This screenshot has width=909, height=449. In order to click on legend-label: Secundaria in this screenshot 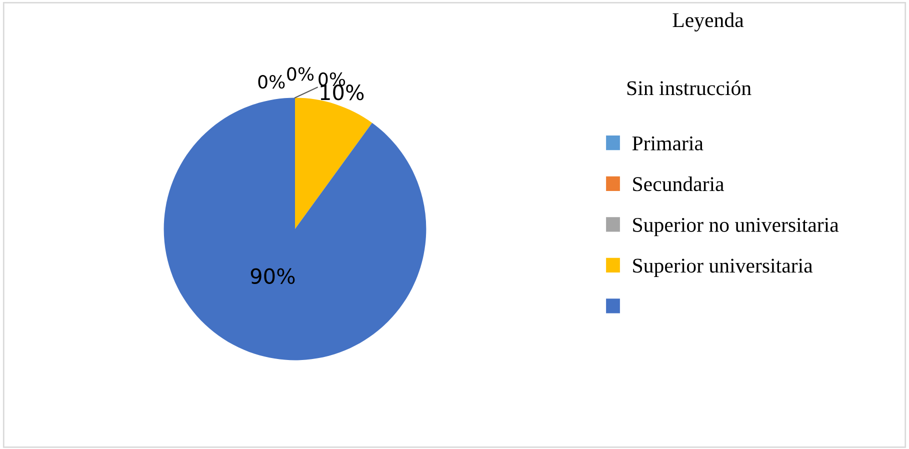, I will do `click(678, 184)`.